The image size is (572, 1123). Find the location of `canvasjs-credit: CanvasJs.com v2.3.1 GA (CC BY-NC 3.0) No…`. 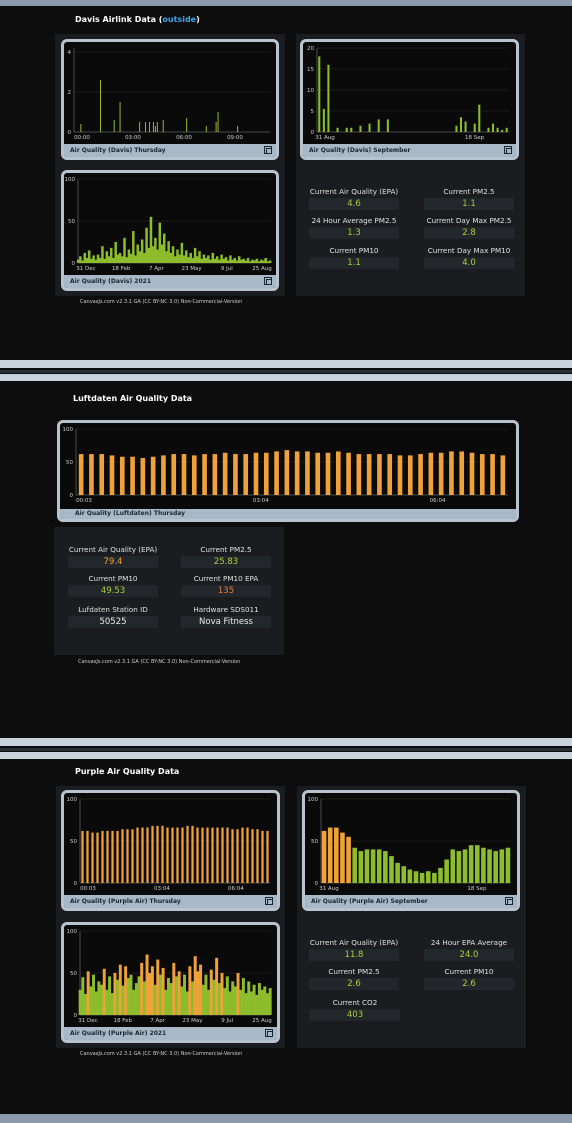

canvasjs-credit: CanvasJs.com v2.3.1 GA (CC BY-NC 3.0) No… is located at coordinates (161, 1054).